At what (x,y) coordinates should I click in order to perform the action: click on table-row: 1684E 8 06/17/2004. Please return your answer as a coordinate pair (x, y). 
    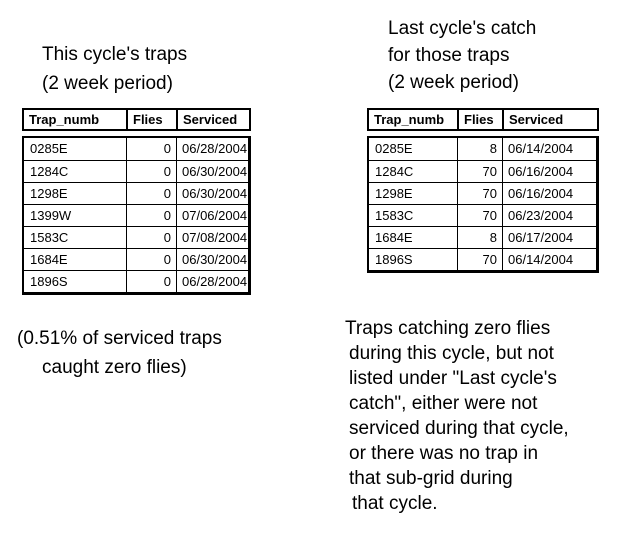
    Looking at the image, I should click on (482, 237).